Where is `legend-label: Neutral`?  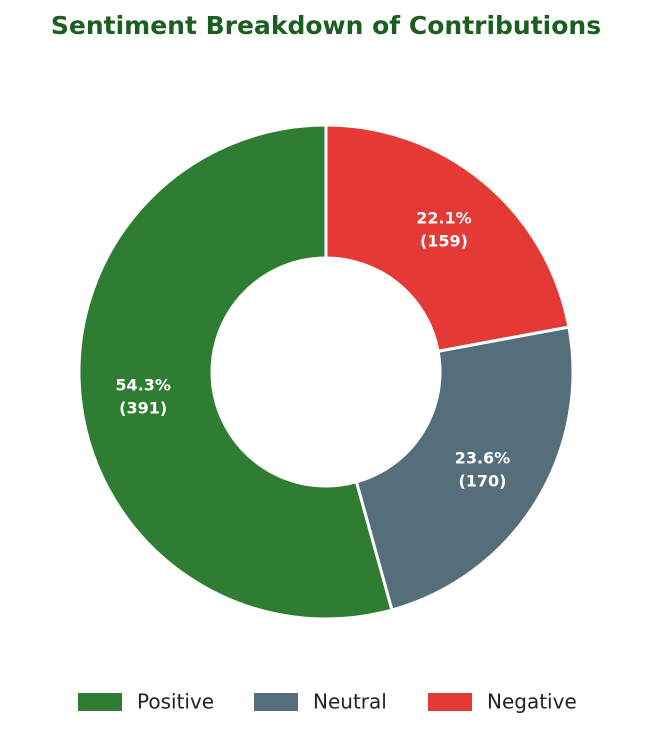
legend-label: Neutral is located at coordinates (350, 702).